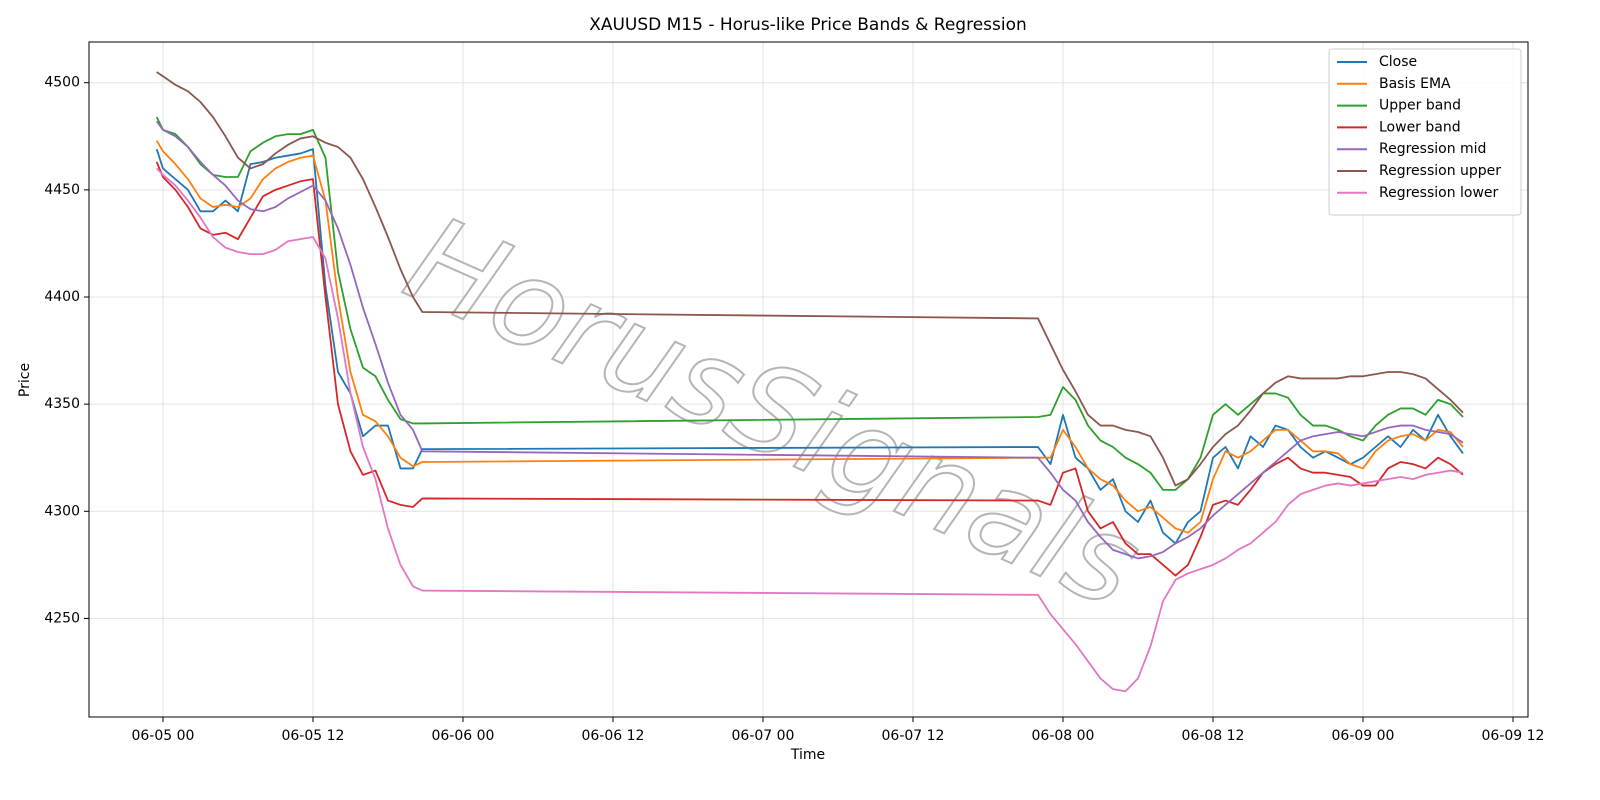 This screenshot has width=1600, height=800. I want to click on x-tick-label: 06-07 12, so click(913, 736).